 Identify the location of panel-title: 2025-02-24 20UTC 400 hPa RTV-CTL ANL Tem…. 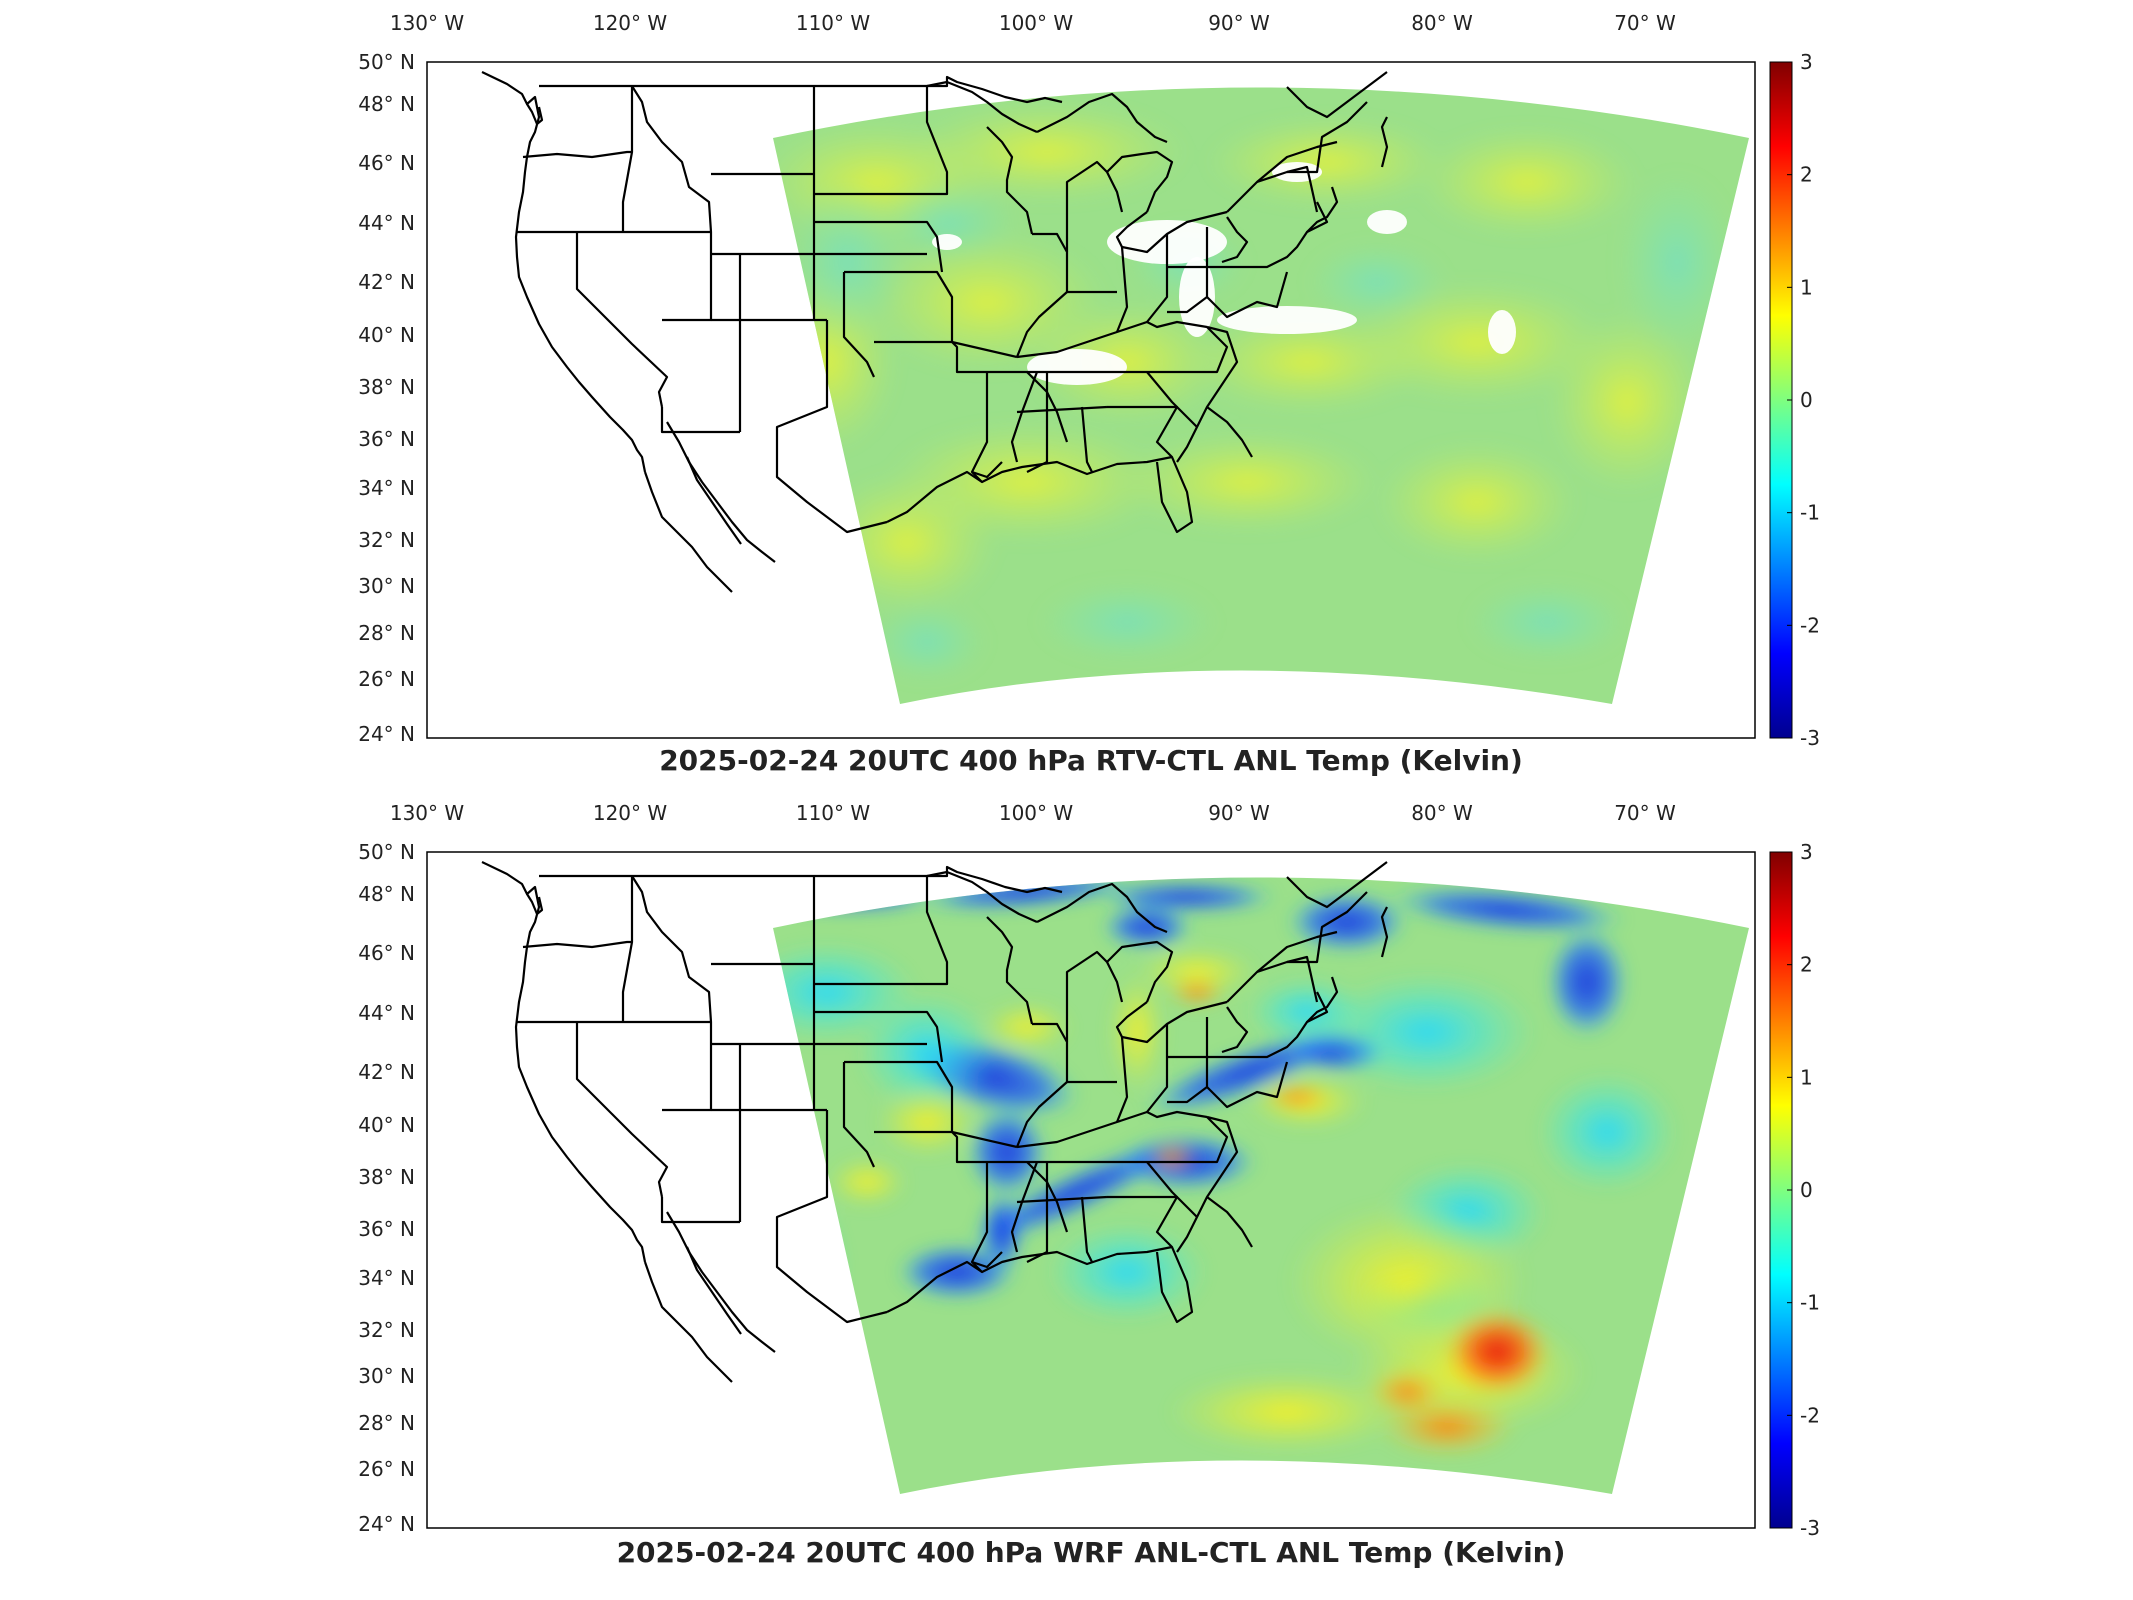
(1091, 760).